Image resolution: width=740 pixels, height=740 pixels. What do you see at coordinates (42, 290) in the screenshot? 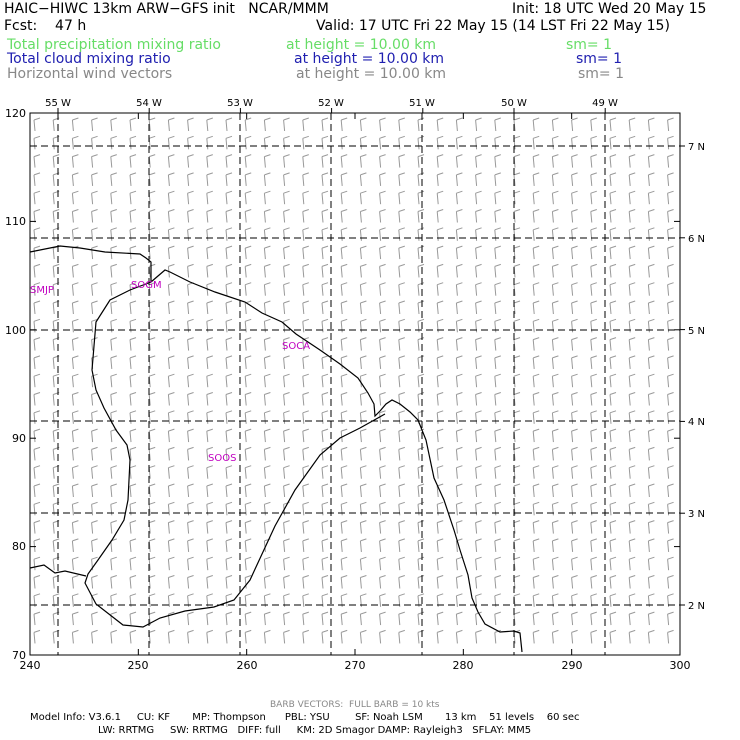
I see `station-smjp: SMJP` at bounding box center [42, 290].